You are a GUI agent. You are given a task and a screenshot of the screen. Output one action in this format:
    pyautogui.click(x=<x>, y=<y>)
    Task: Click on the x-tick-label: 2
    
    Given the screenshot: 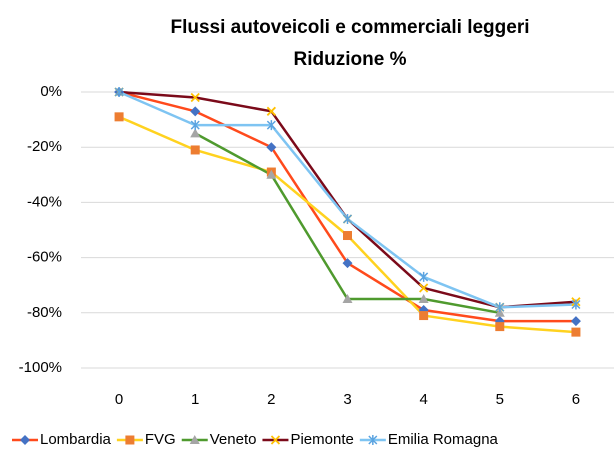 What is the action you would take?
    pyautogui.click(x=271, y=399)
    